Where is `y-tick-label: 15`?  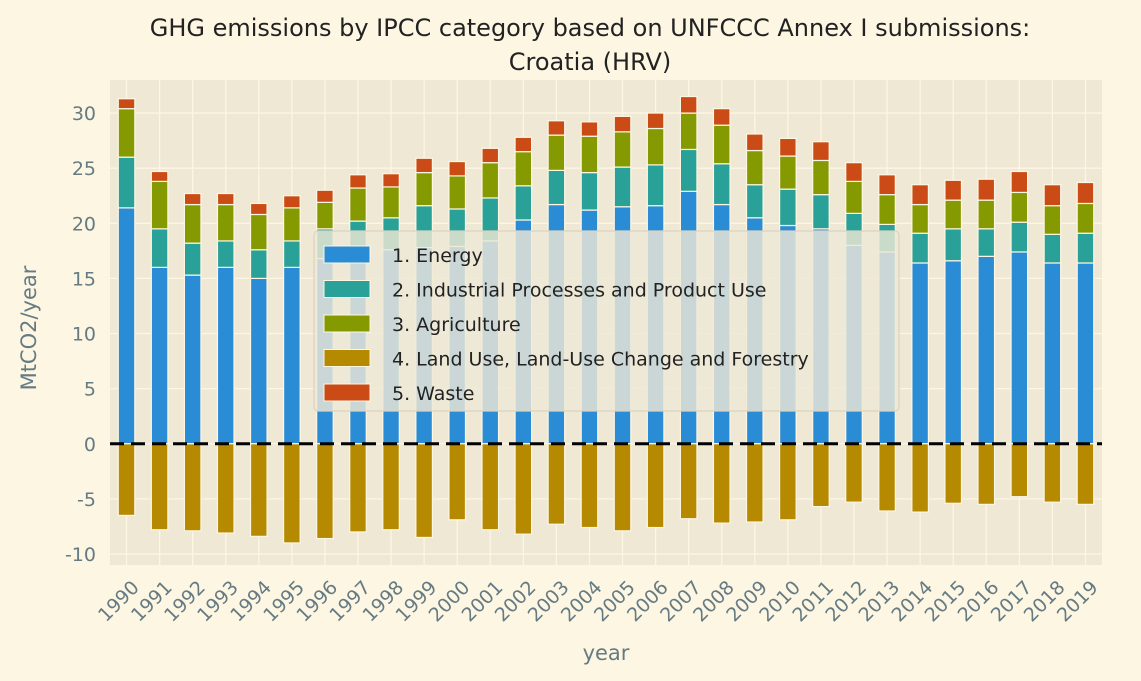
y-tick-label: 15 is located at coordinates (84, 279).